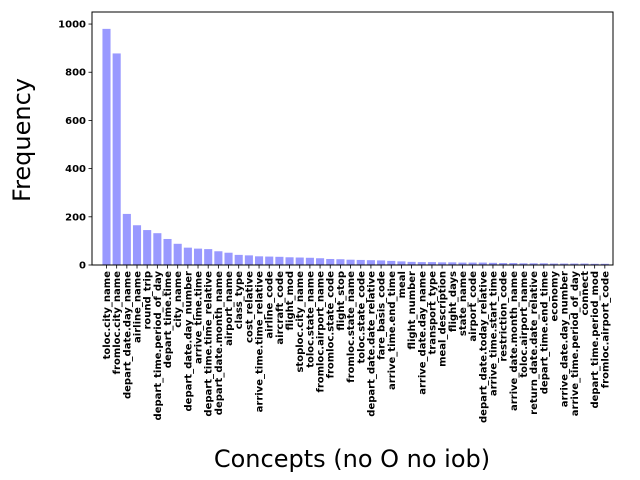 Image resolution: width=640 pixels, height=480 pixels. Describe the element at coordinates (259, 260) in the screenshot. I see `bar-arrive_time.time_relative` at that location.